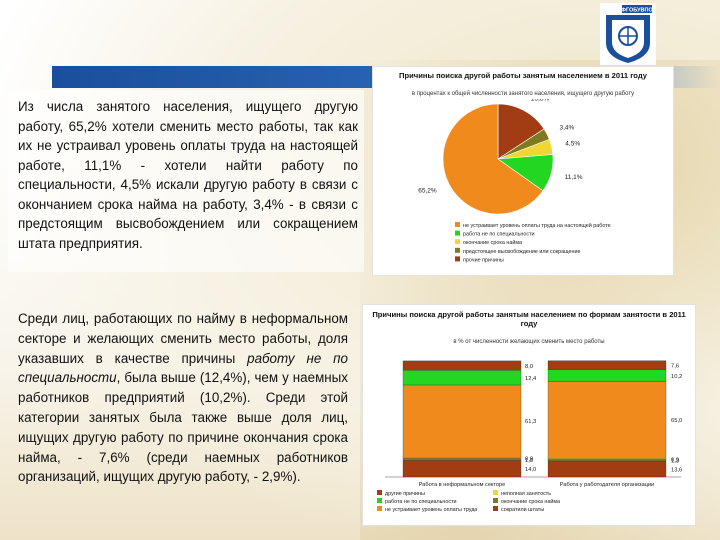  What do you see at coordinates (531, 379) in the screenshot?
I see `bar-data-label: 12,4` at bounding box center [531, 379].